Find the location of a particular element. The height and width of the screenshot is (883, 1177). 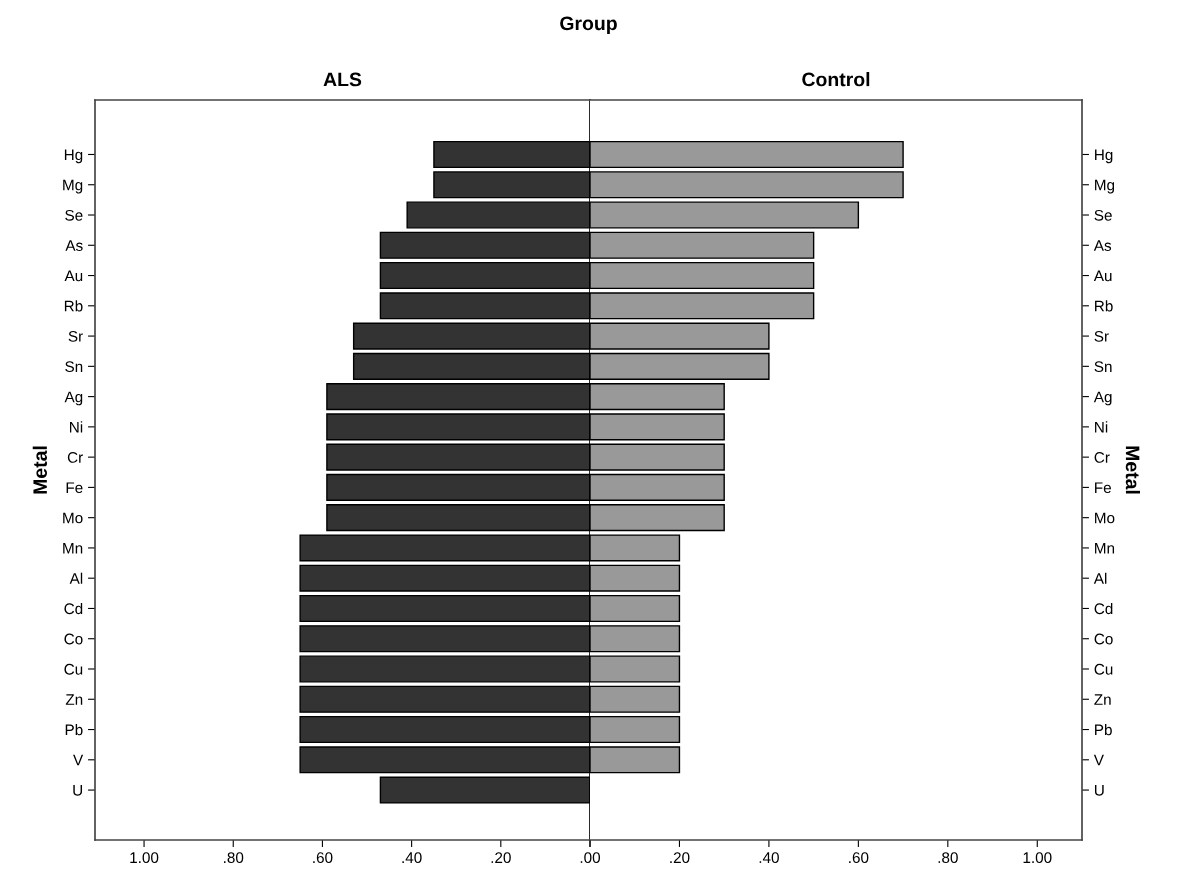

text: Group is located at coordinates (588, 25).